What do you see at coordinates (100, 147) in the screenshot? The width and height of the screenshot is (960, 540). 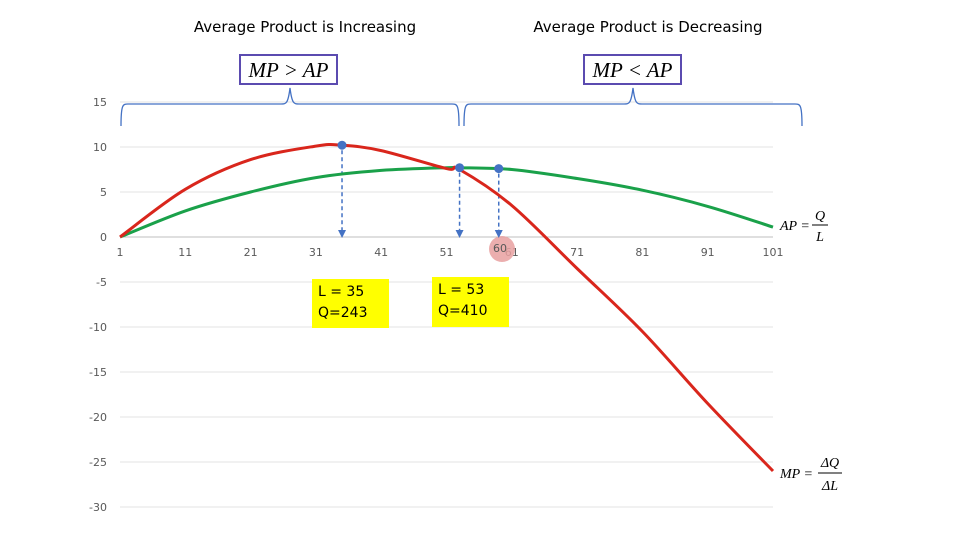 I see `y-tick-label: 10` at bounding box center [100, 147].